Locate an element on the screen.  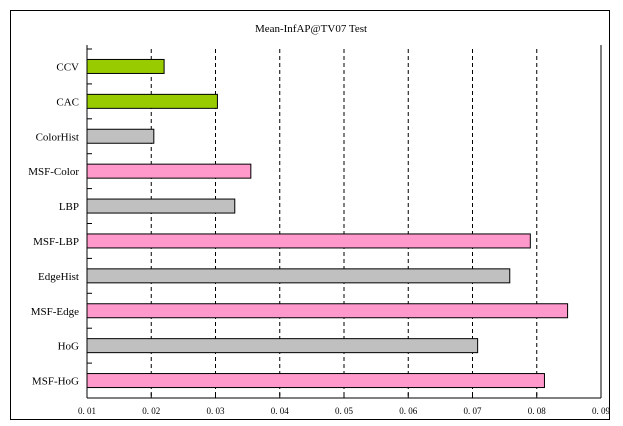
bar-msf-edge is located at coordinates (327, 311).